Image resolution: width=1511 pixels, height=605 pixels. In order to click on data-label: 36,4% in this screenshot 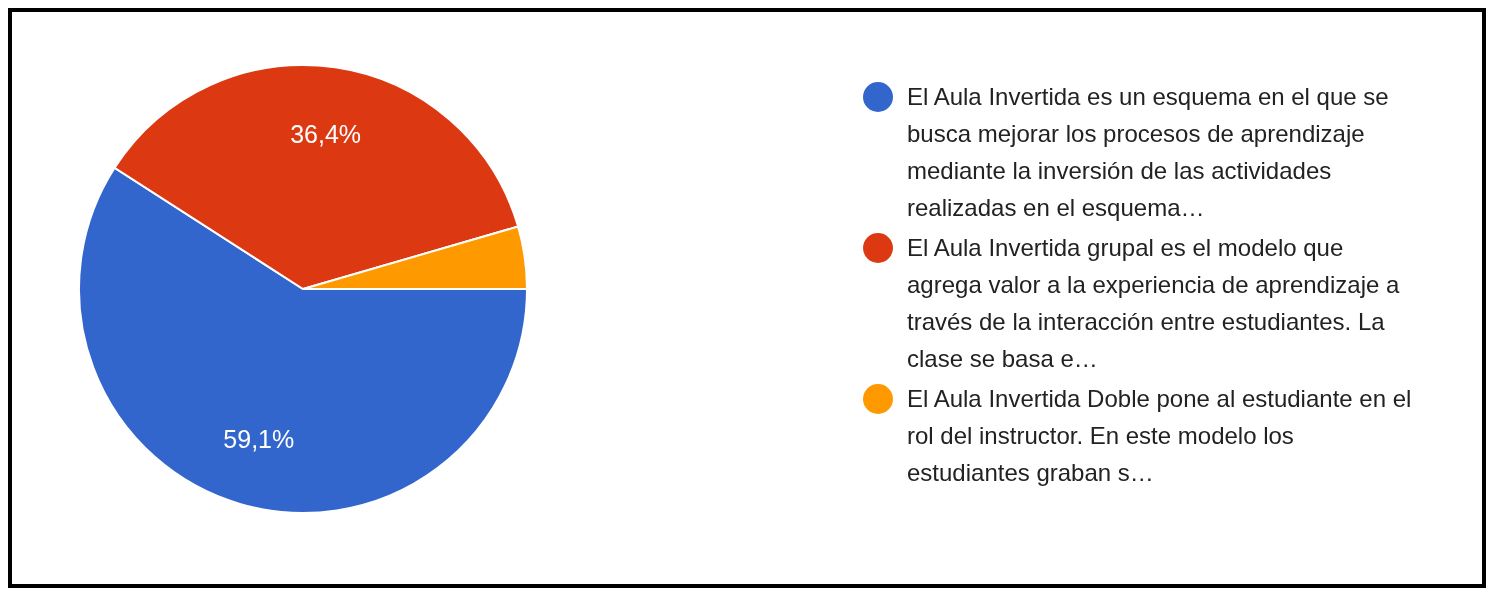, I will do `click(326, 133)`.